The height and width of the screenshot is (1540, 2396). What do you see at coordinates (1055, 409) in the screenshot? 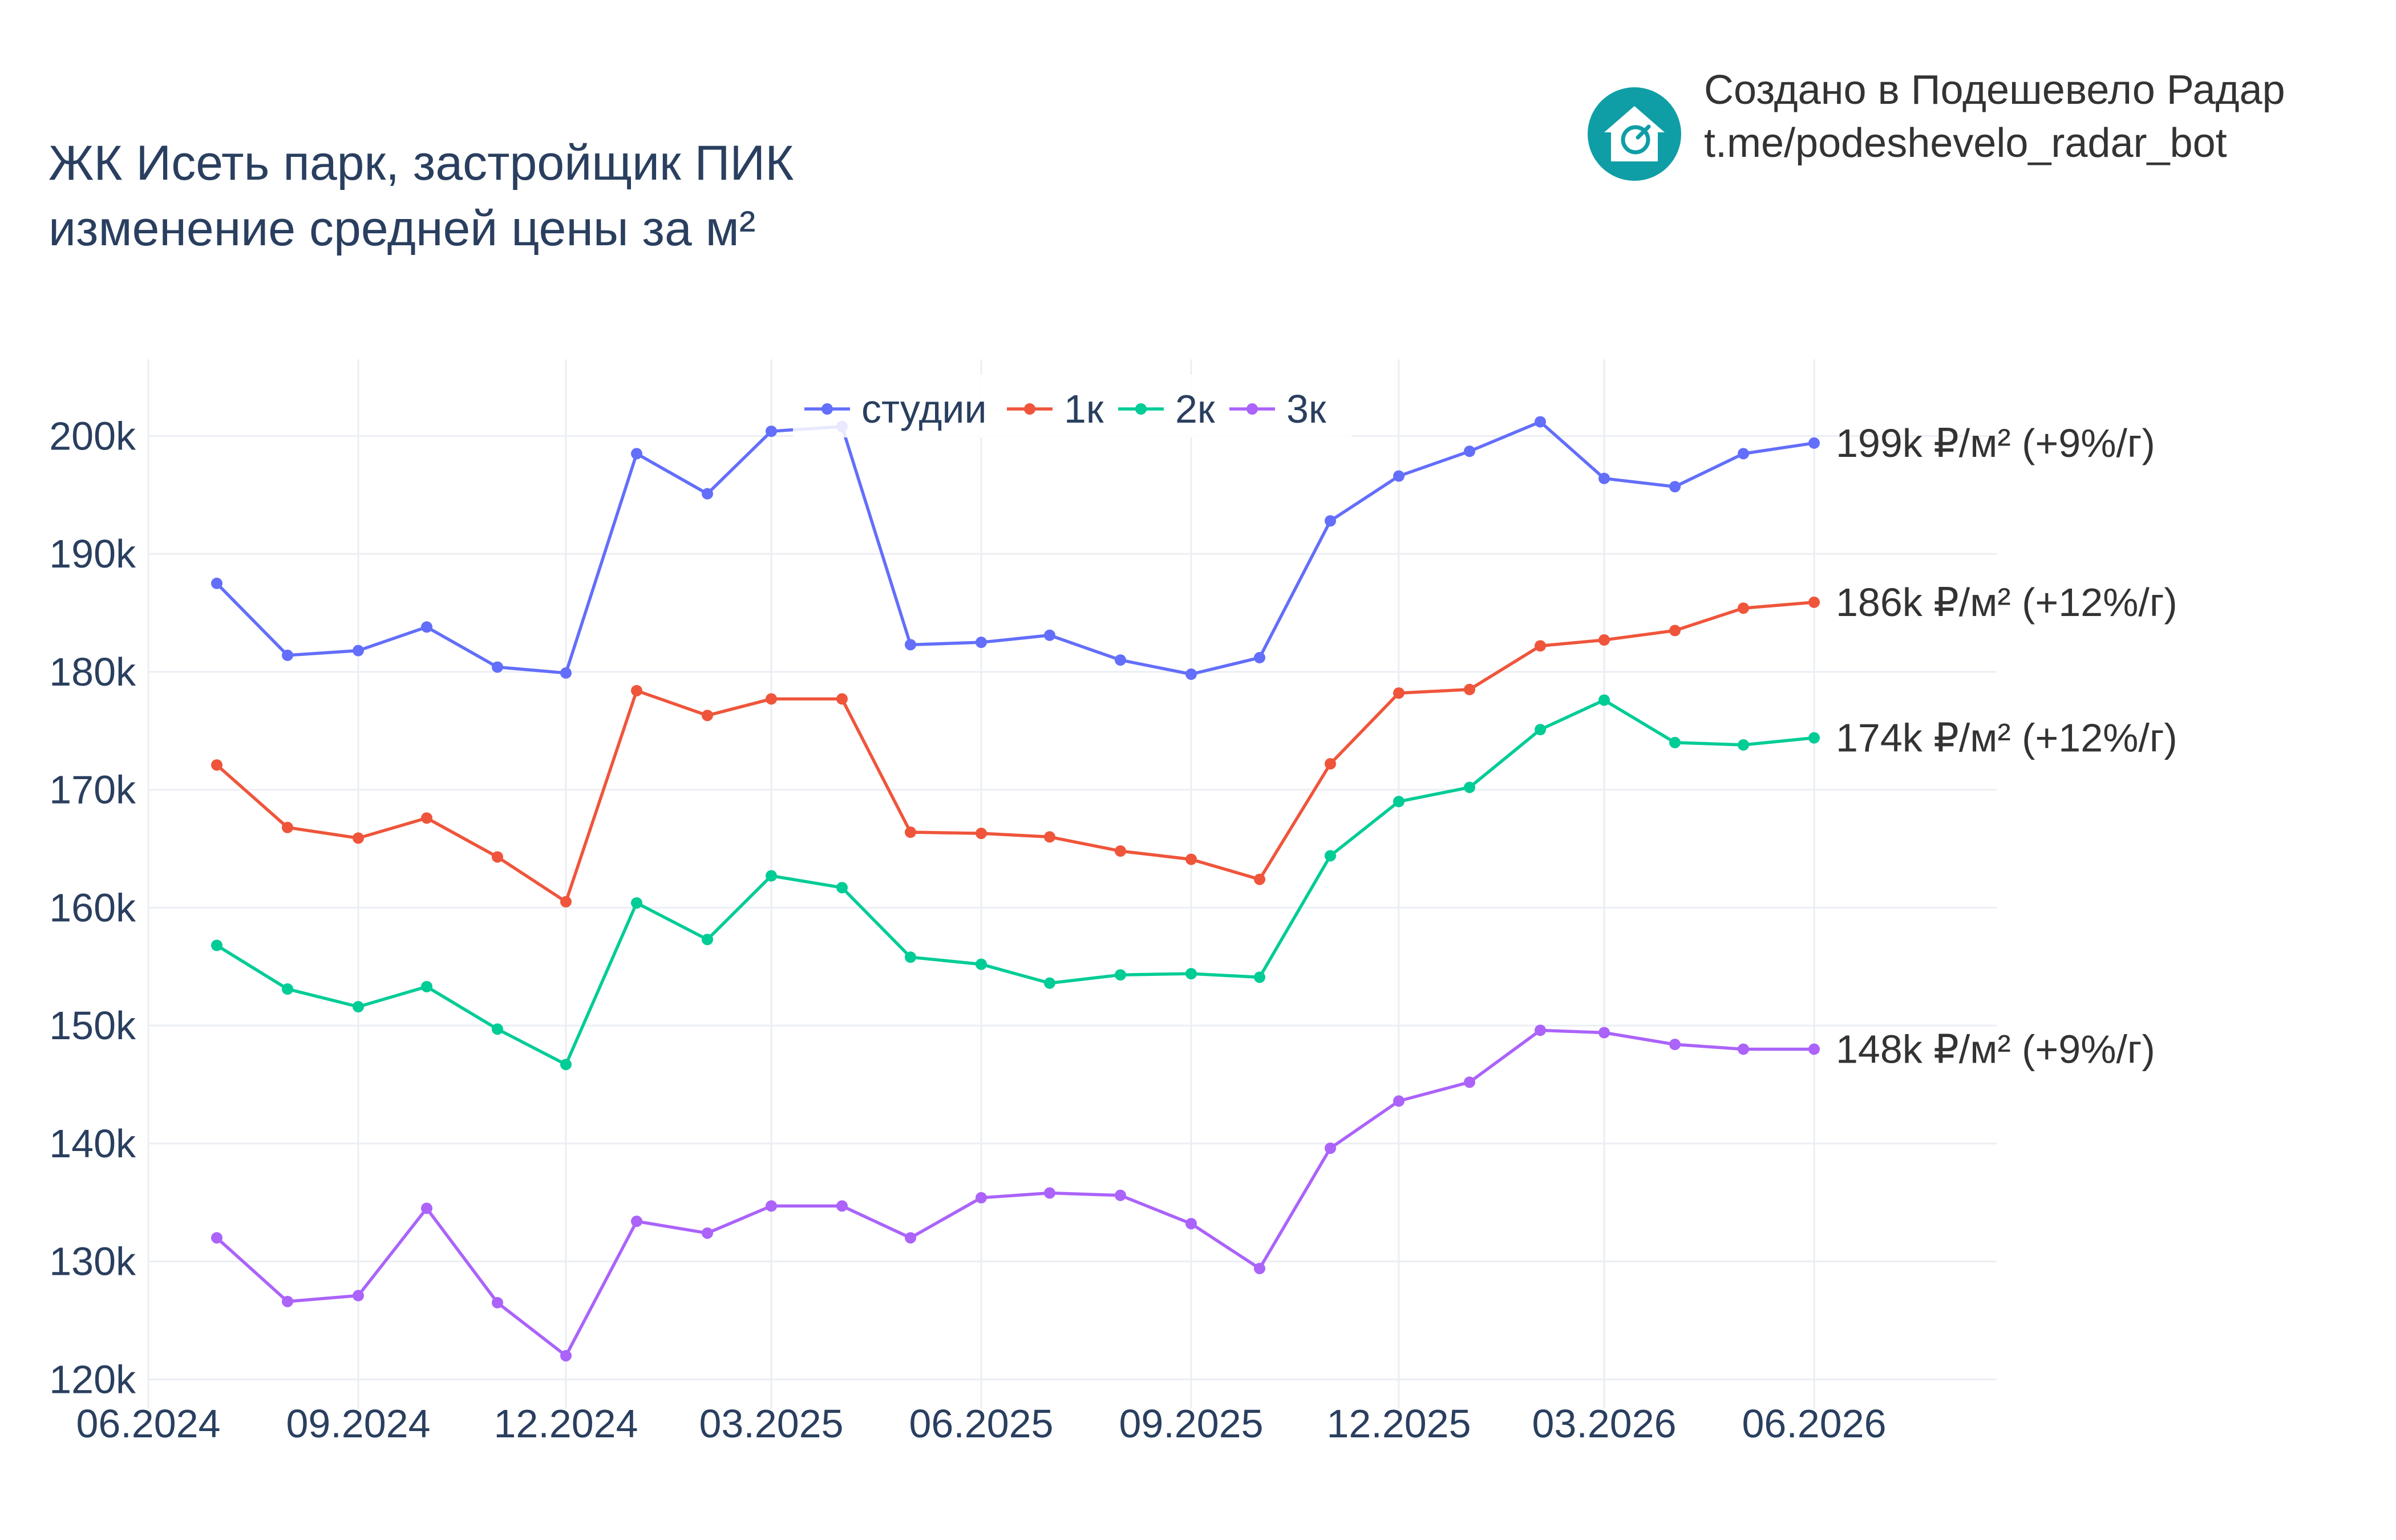
I see `legend-item: 1к` at bounding box center [1055, 409].